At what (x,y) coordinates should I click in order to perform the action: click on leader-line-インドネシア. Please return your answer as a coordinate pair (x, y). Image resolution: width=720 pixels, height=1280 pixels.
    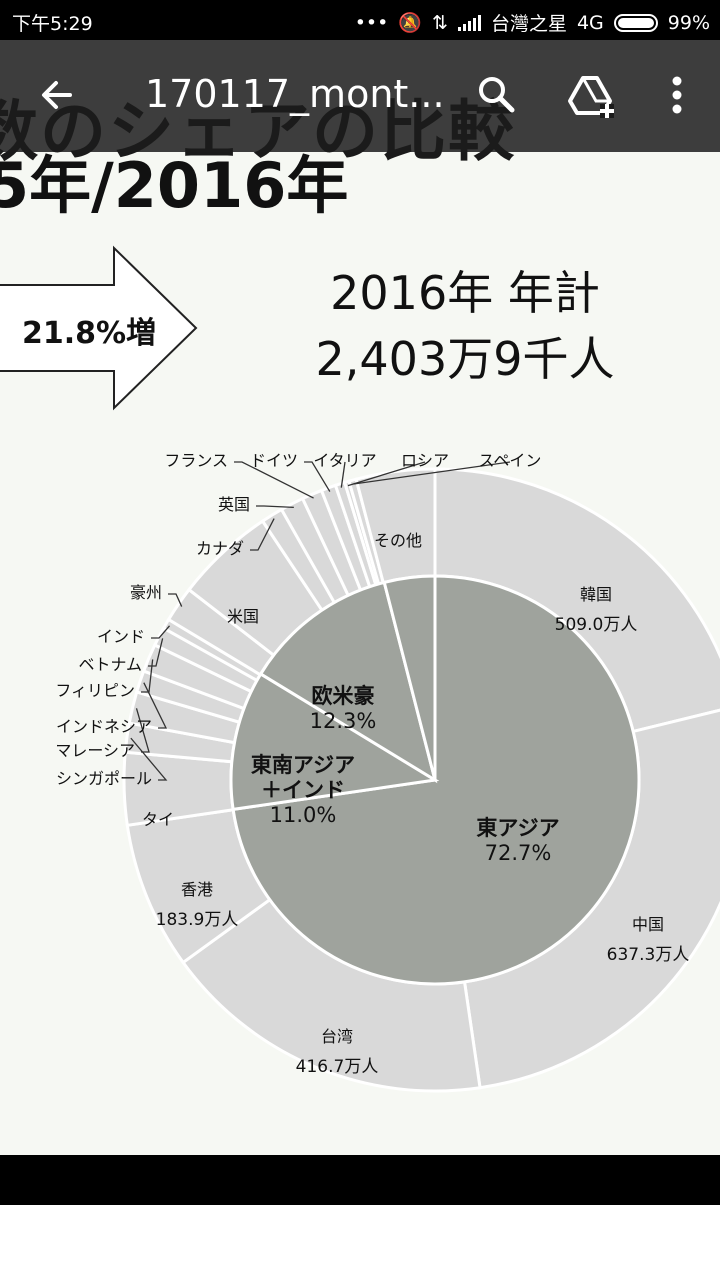
    Looking at the image, I should click on (155, 705).